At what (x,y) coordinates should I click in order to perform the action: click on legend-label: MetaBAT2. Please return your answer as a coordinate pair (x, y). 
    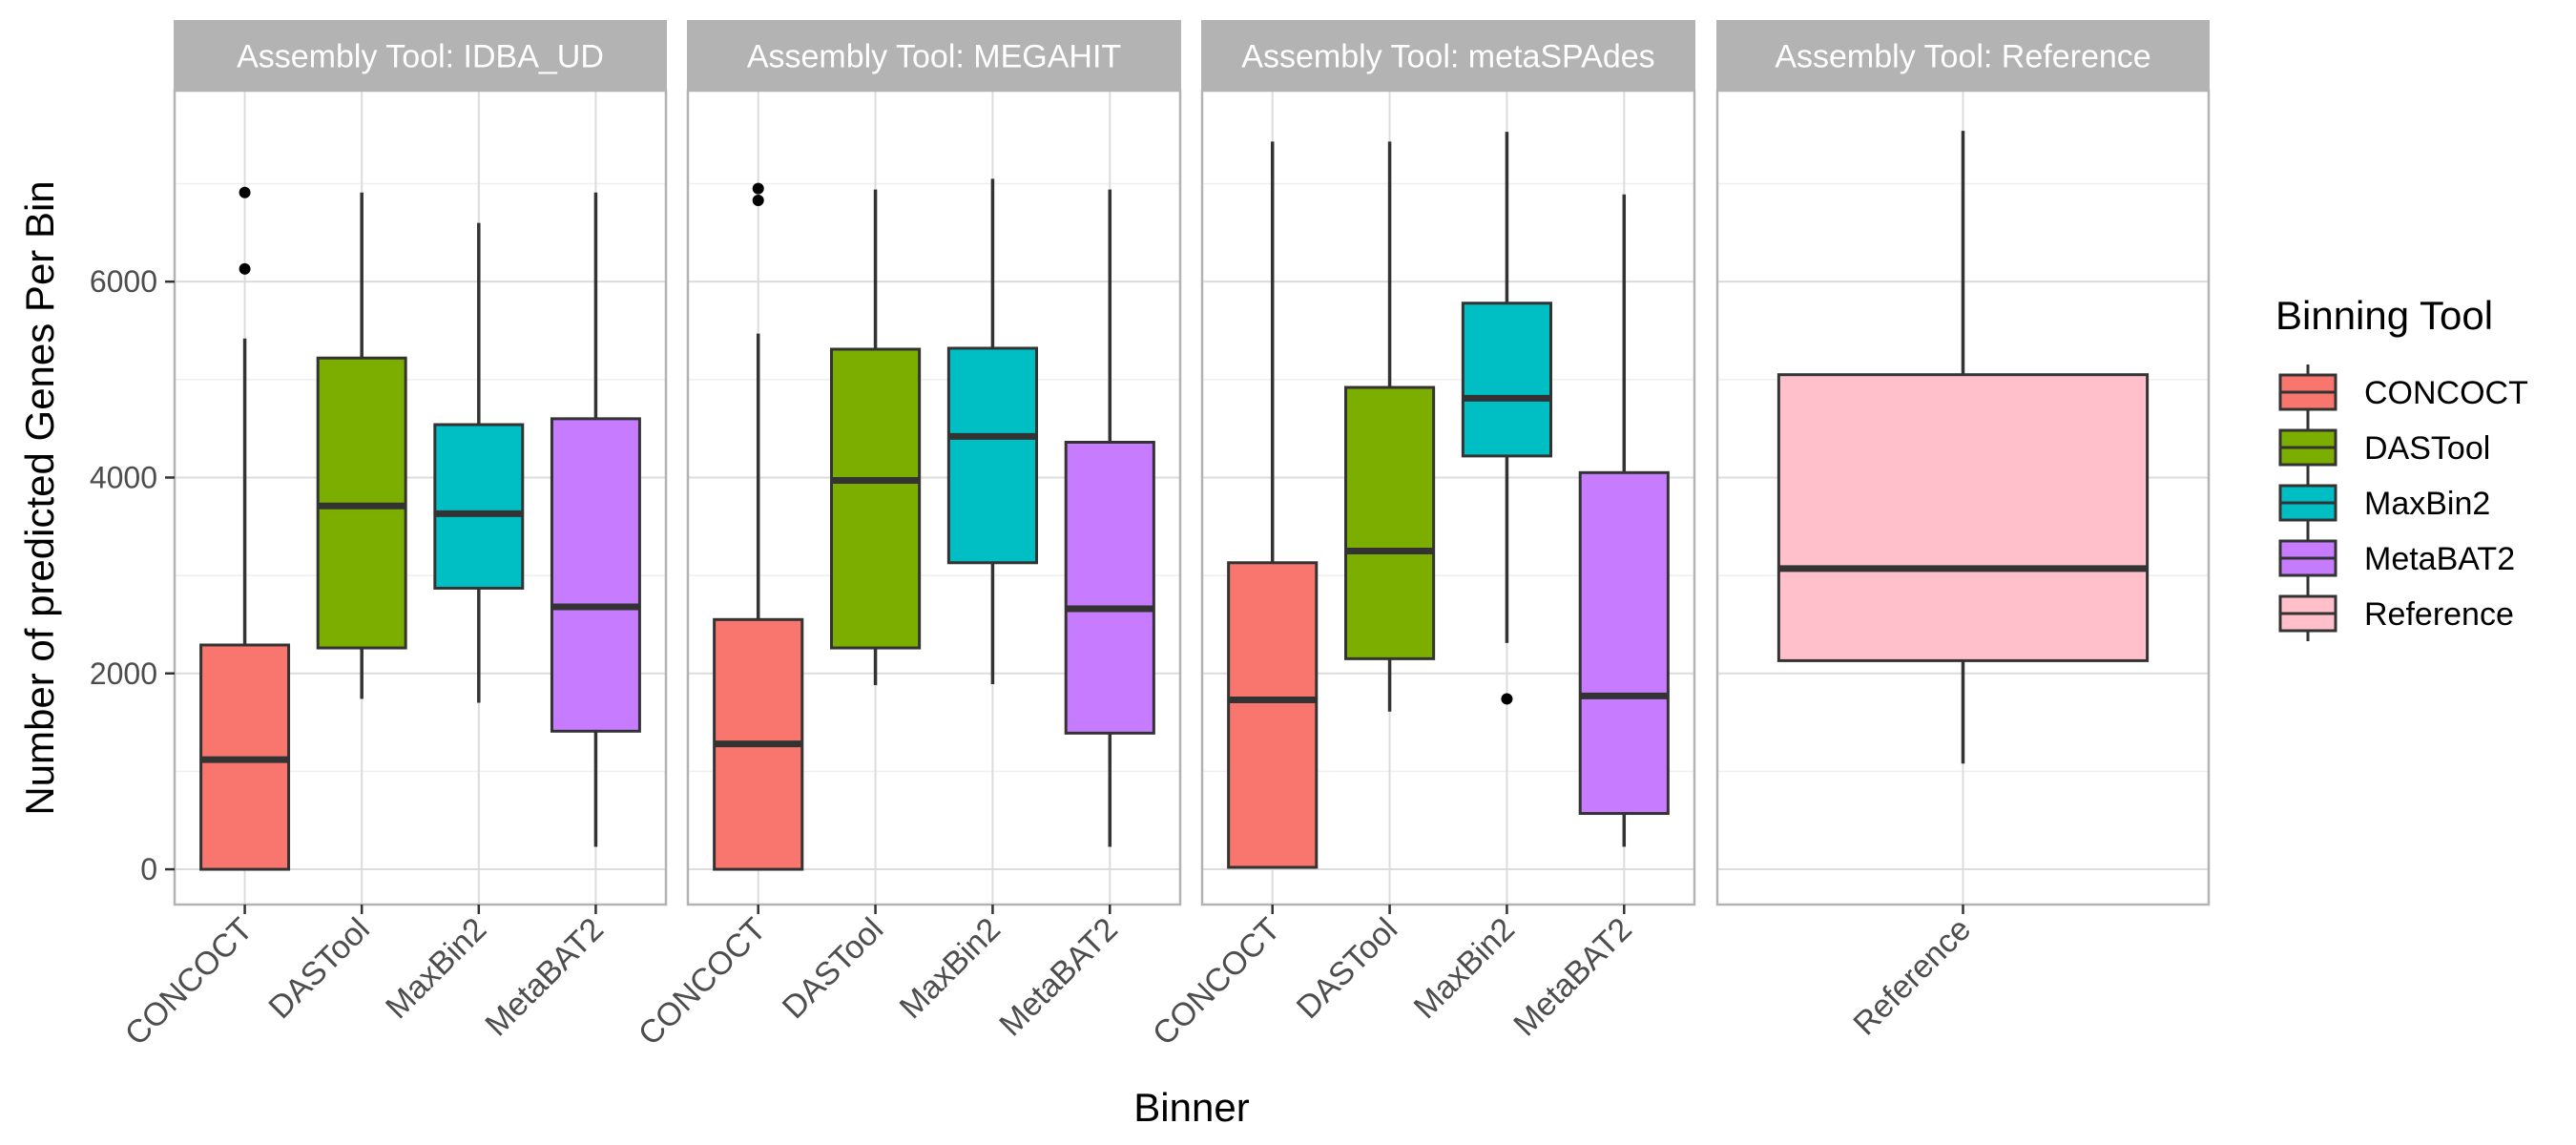
    Looking at the image, I should click on (2439, 559).